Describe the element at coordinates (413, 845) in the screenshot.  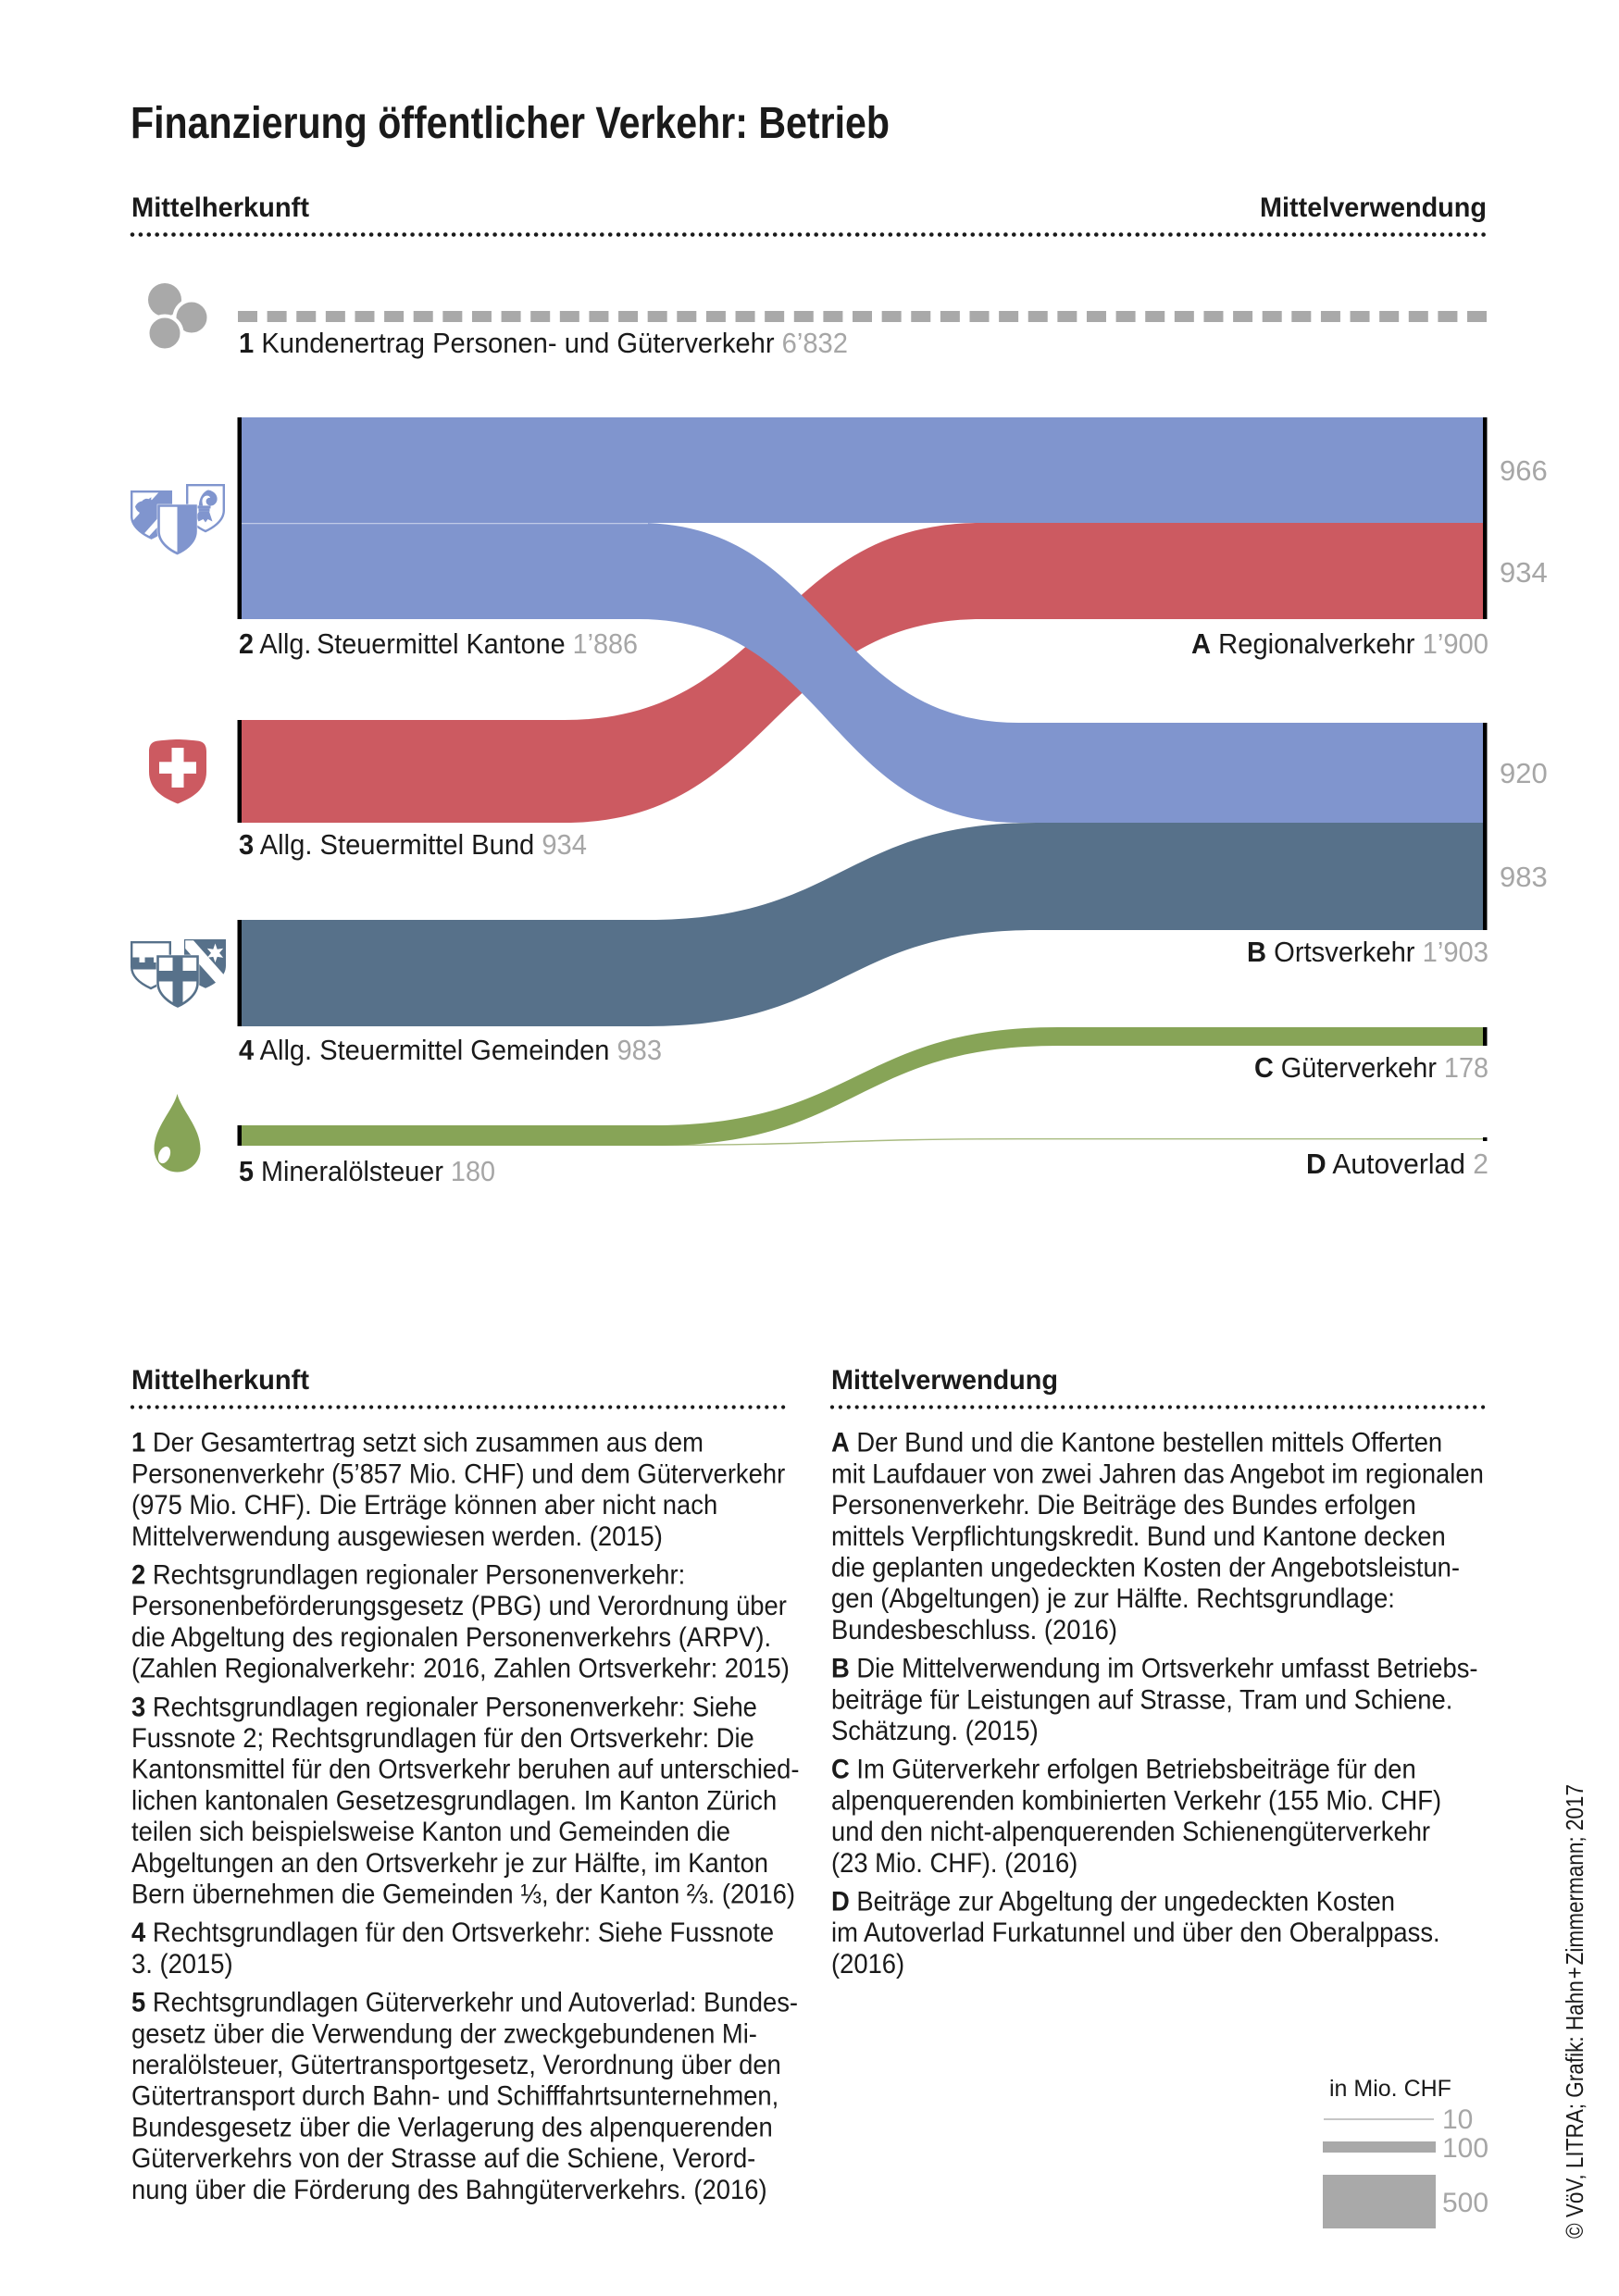
I see `svg-text: 3 Allg. Steuermittel Bund 934` at that location.